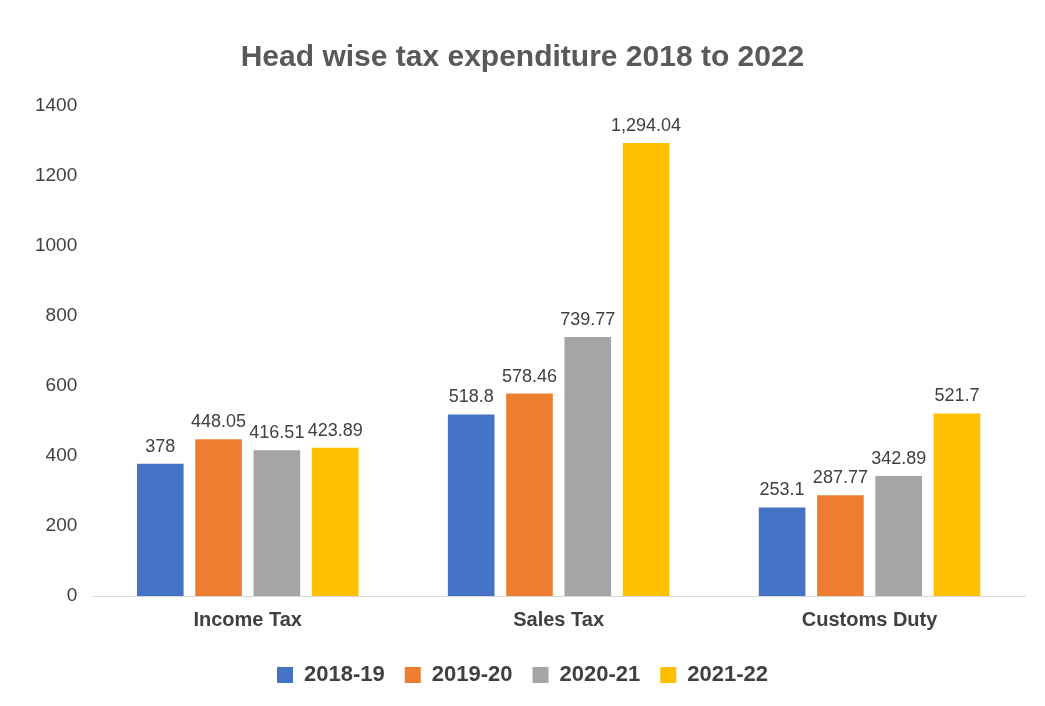 This screenshot has width=1045, height=706. Describe the element at coordinates (344, 674) in the screenshot. I see `legend-label: 2018-19` at that location.